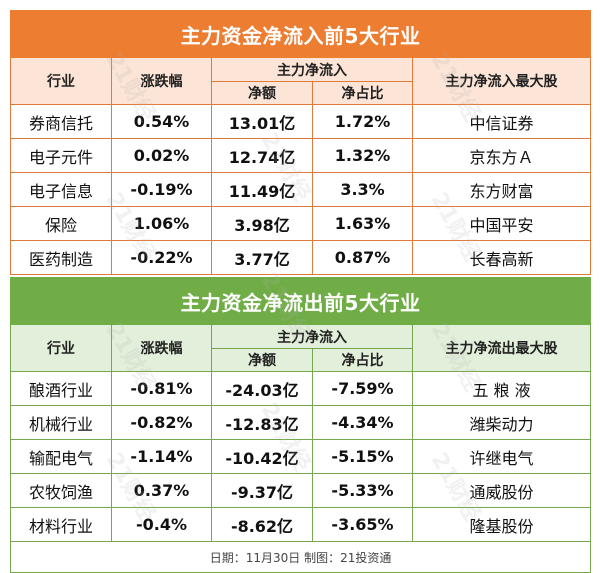 This screenshot has height=573, width=600. Describe the element at coordinates (61, 490) in the screenshot. I see `industry-cell: 农牧饲渔` at that location.